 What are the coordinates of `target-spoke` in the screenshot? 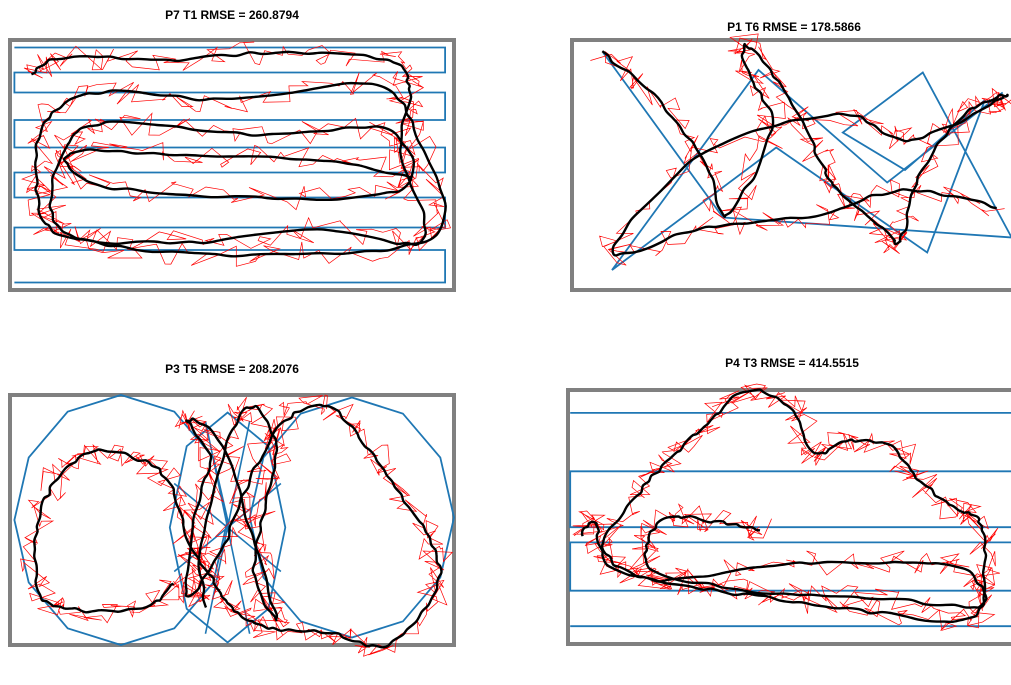 It's located at (238, 474).